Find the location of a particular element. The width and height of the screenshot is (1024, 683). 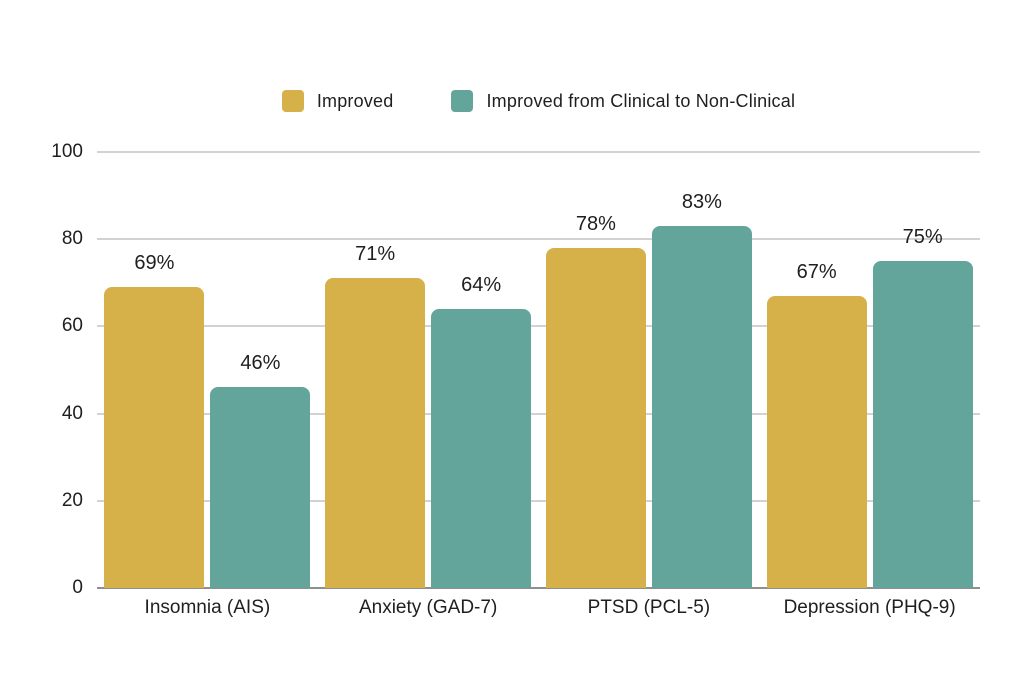

bar-clinical: 64% is located at coordinates (481, 431).